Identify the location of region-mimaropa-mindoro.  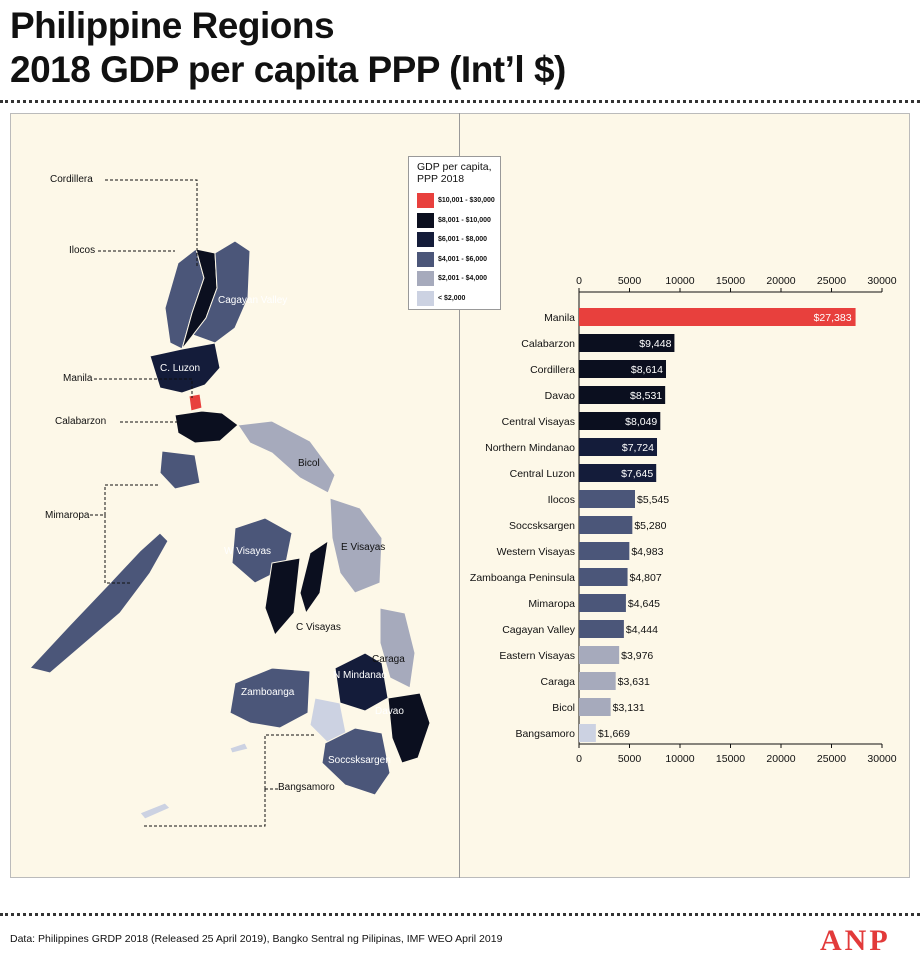
(180, 470).